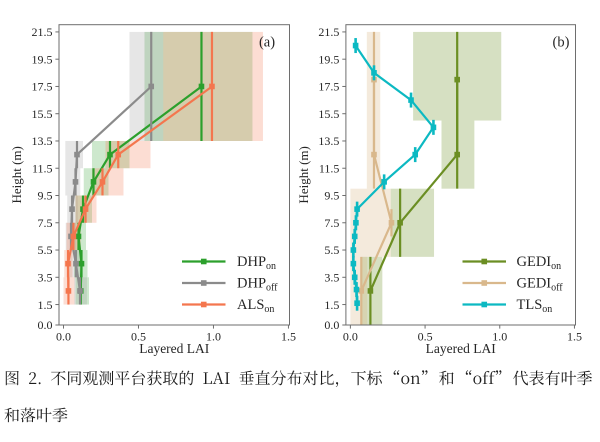 Image resolution: width=600 pixels, height=442 pixels. Describe the element at coordinates (146, 86) in the screenshot. I see `band-DHPoff` at that location.